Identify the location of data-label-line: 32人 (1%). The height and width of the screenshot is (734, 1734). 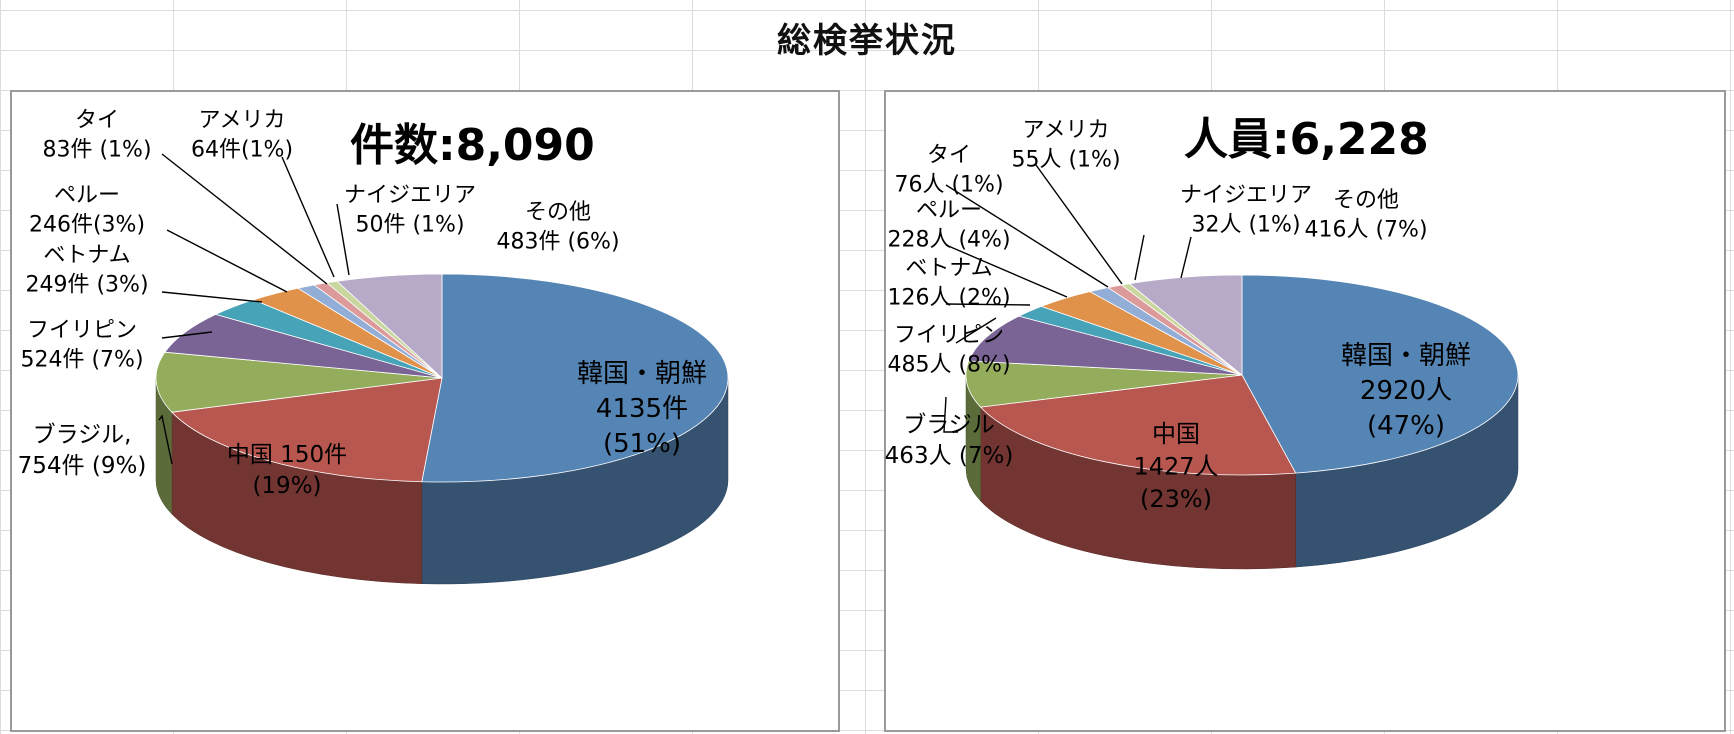
(1245, 225).